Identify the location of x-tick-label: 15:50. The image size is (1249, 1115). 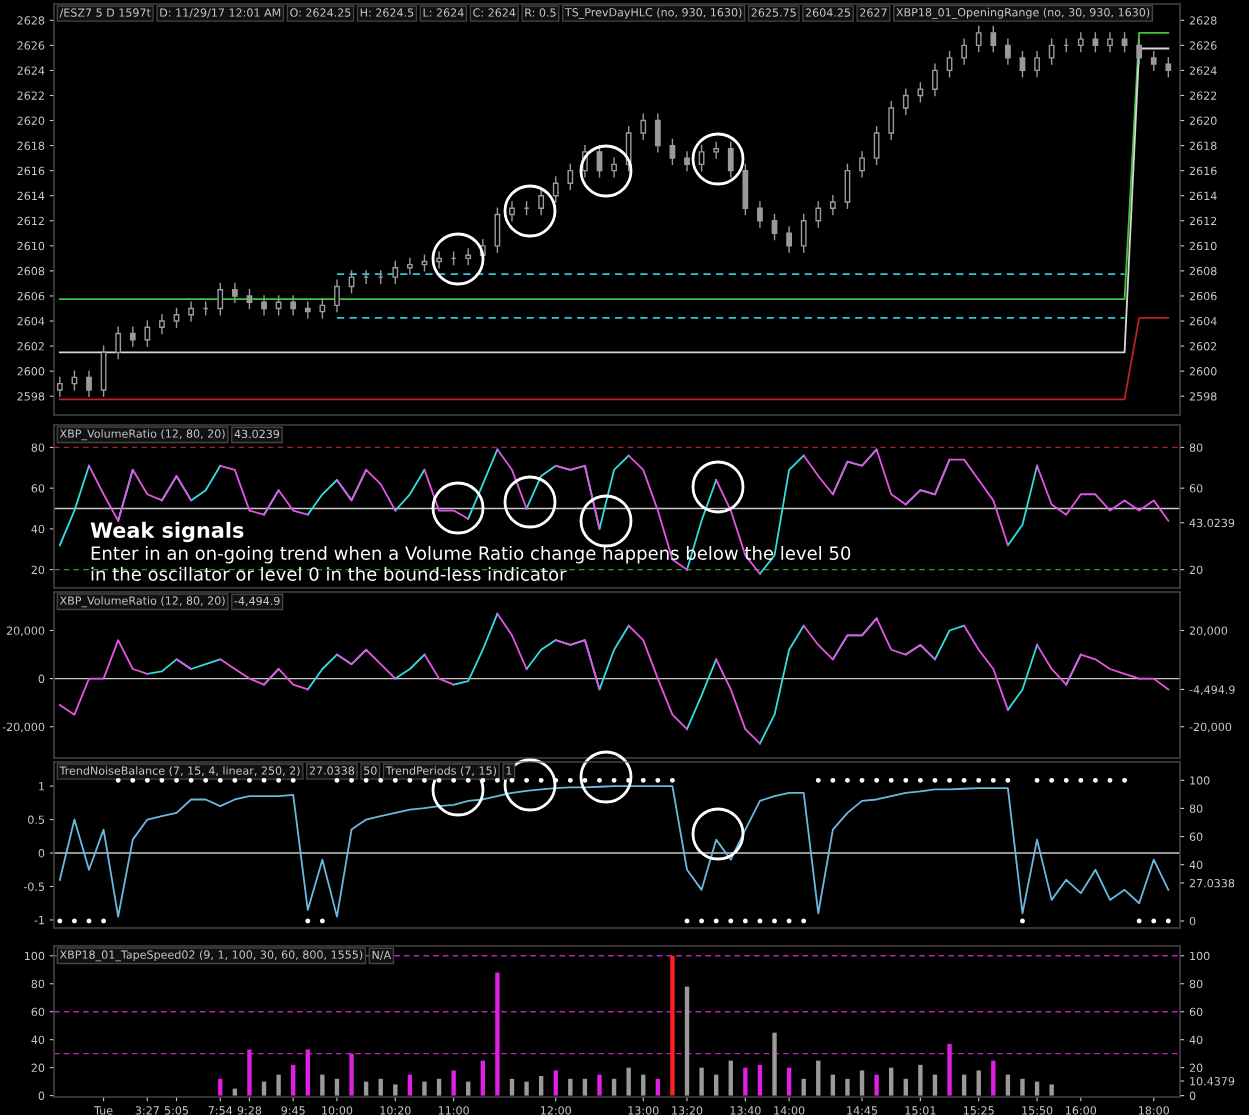
(1037, 1110).